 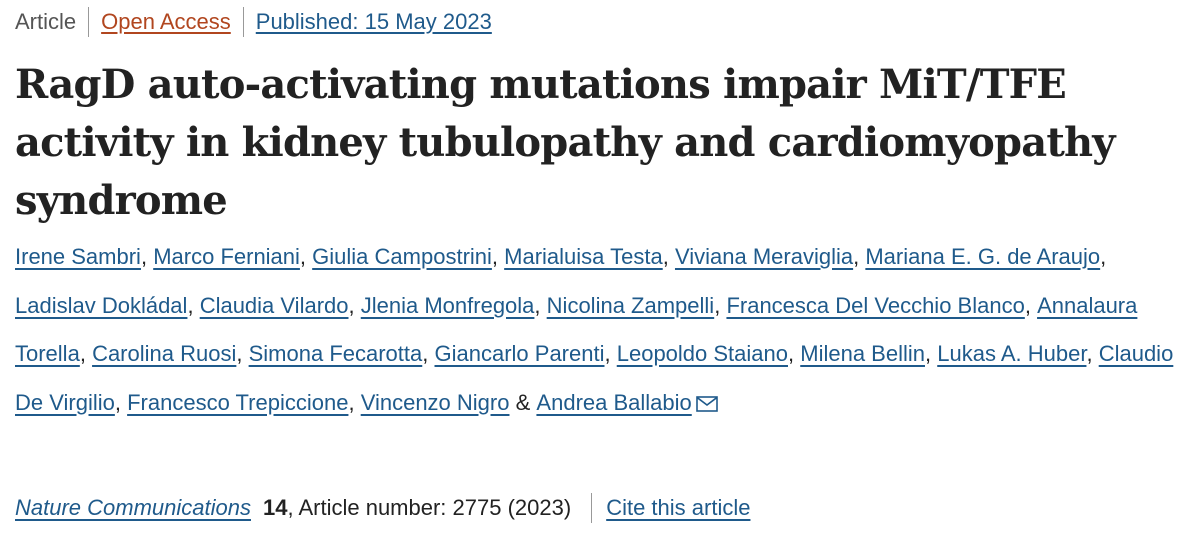 I want to click on author-item: Marialuisa Testa,, so click(x=589, y=256).